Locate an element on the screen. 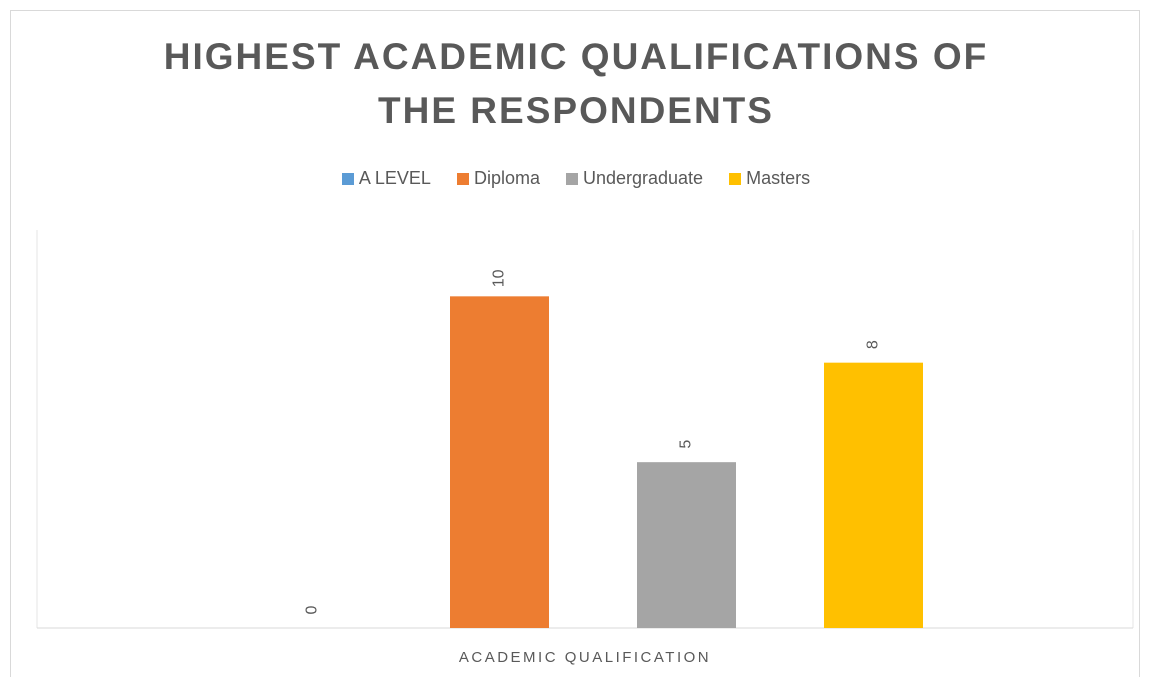  data-label: 10 is located at coordinates (499, 278).